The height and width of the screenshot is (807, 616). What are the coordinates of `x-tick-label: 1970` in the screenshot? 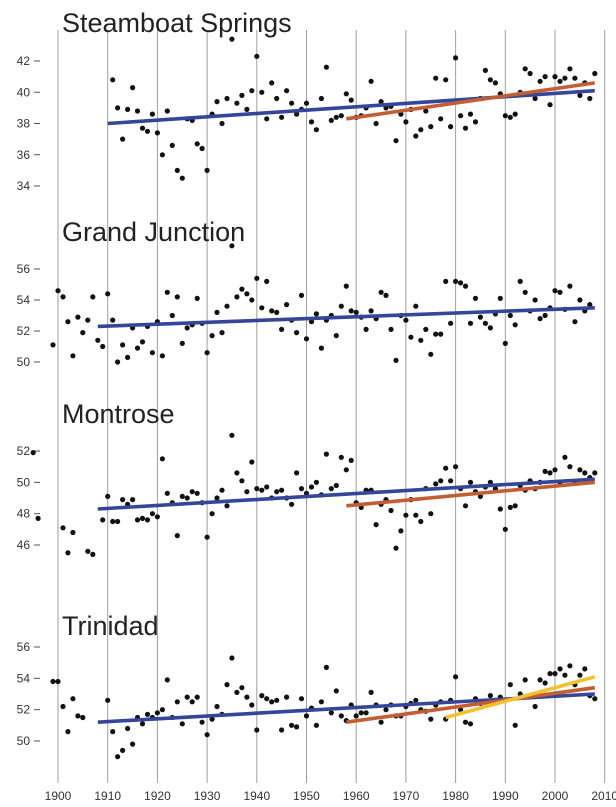 It's located at (406, 796).